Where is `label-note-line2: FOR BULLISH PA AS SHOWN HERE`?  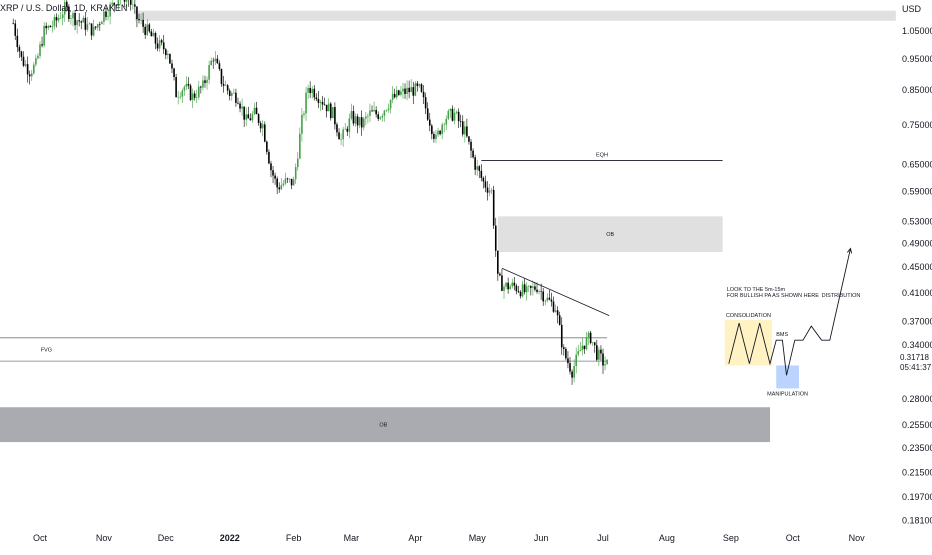
label-note-line2: FOR BULLISH PA AS SHOWN HERE is located at coordinates (773, 296).